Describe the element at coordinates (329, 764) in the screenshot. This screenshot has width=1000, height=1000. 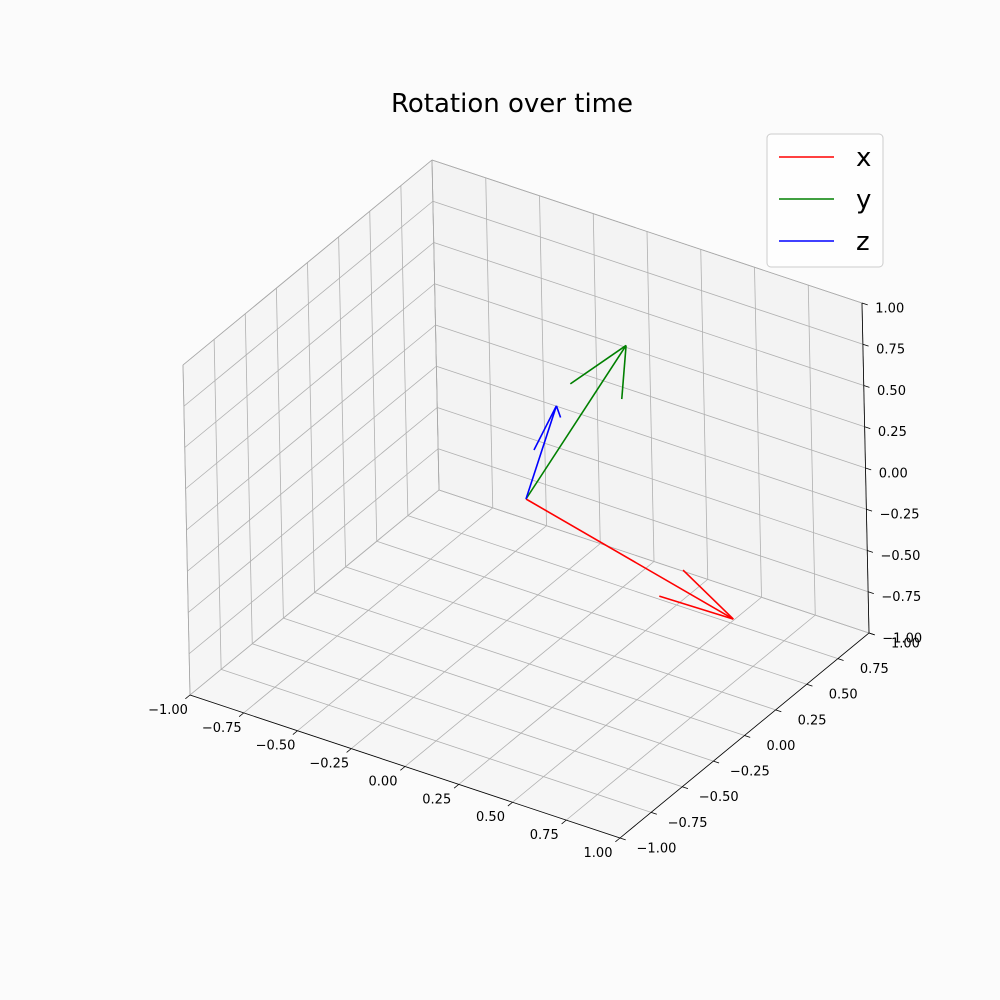
I see `x-tick-label: −0.25` at that location.